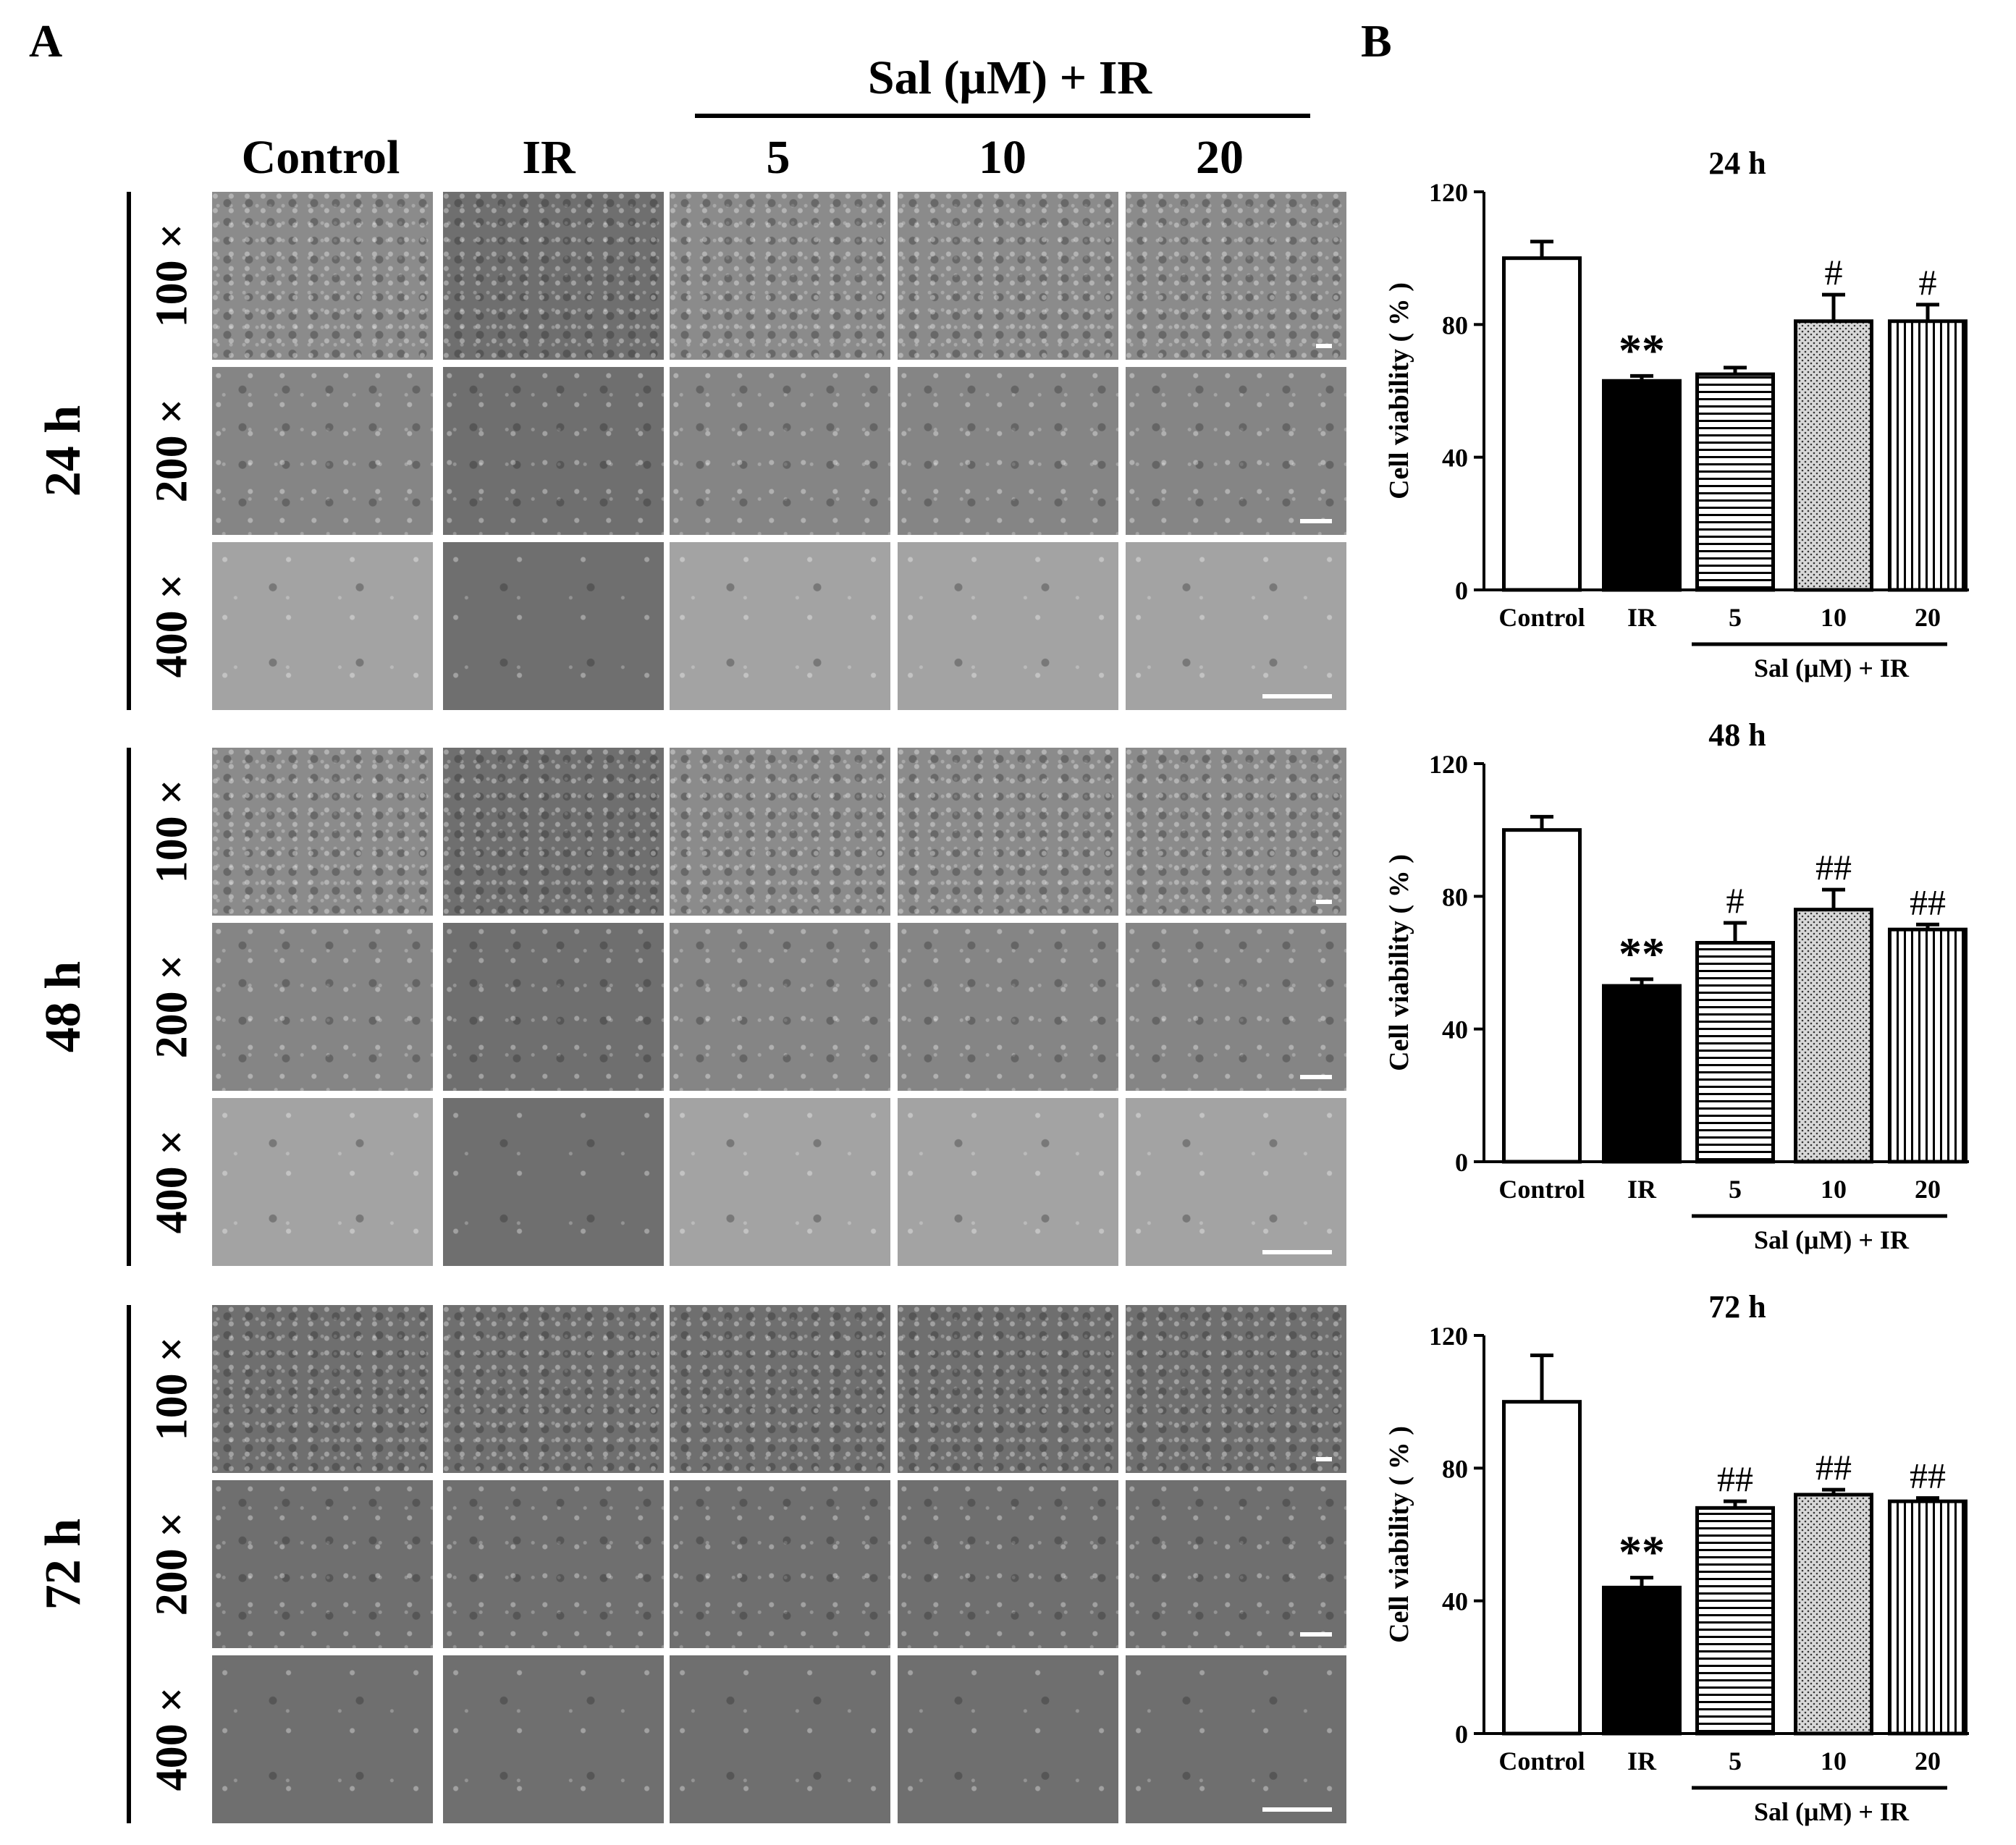 The width and height of the screenshot is (2016, 1845). What do you see at coordinates (548, 157) in the screenshot?
I see `col-head-ir: IR` at bounding box center [548, 157].